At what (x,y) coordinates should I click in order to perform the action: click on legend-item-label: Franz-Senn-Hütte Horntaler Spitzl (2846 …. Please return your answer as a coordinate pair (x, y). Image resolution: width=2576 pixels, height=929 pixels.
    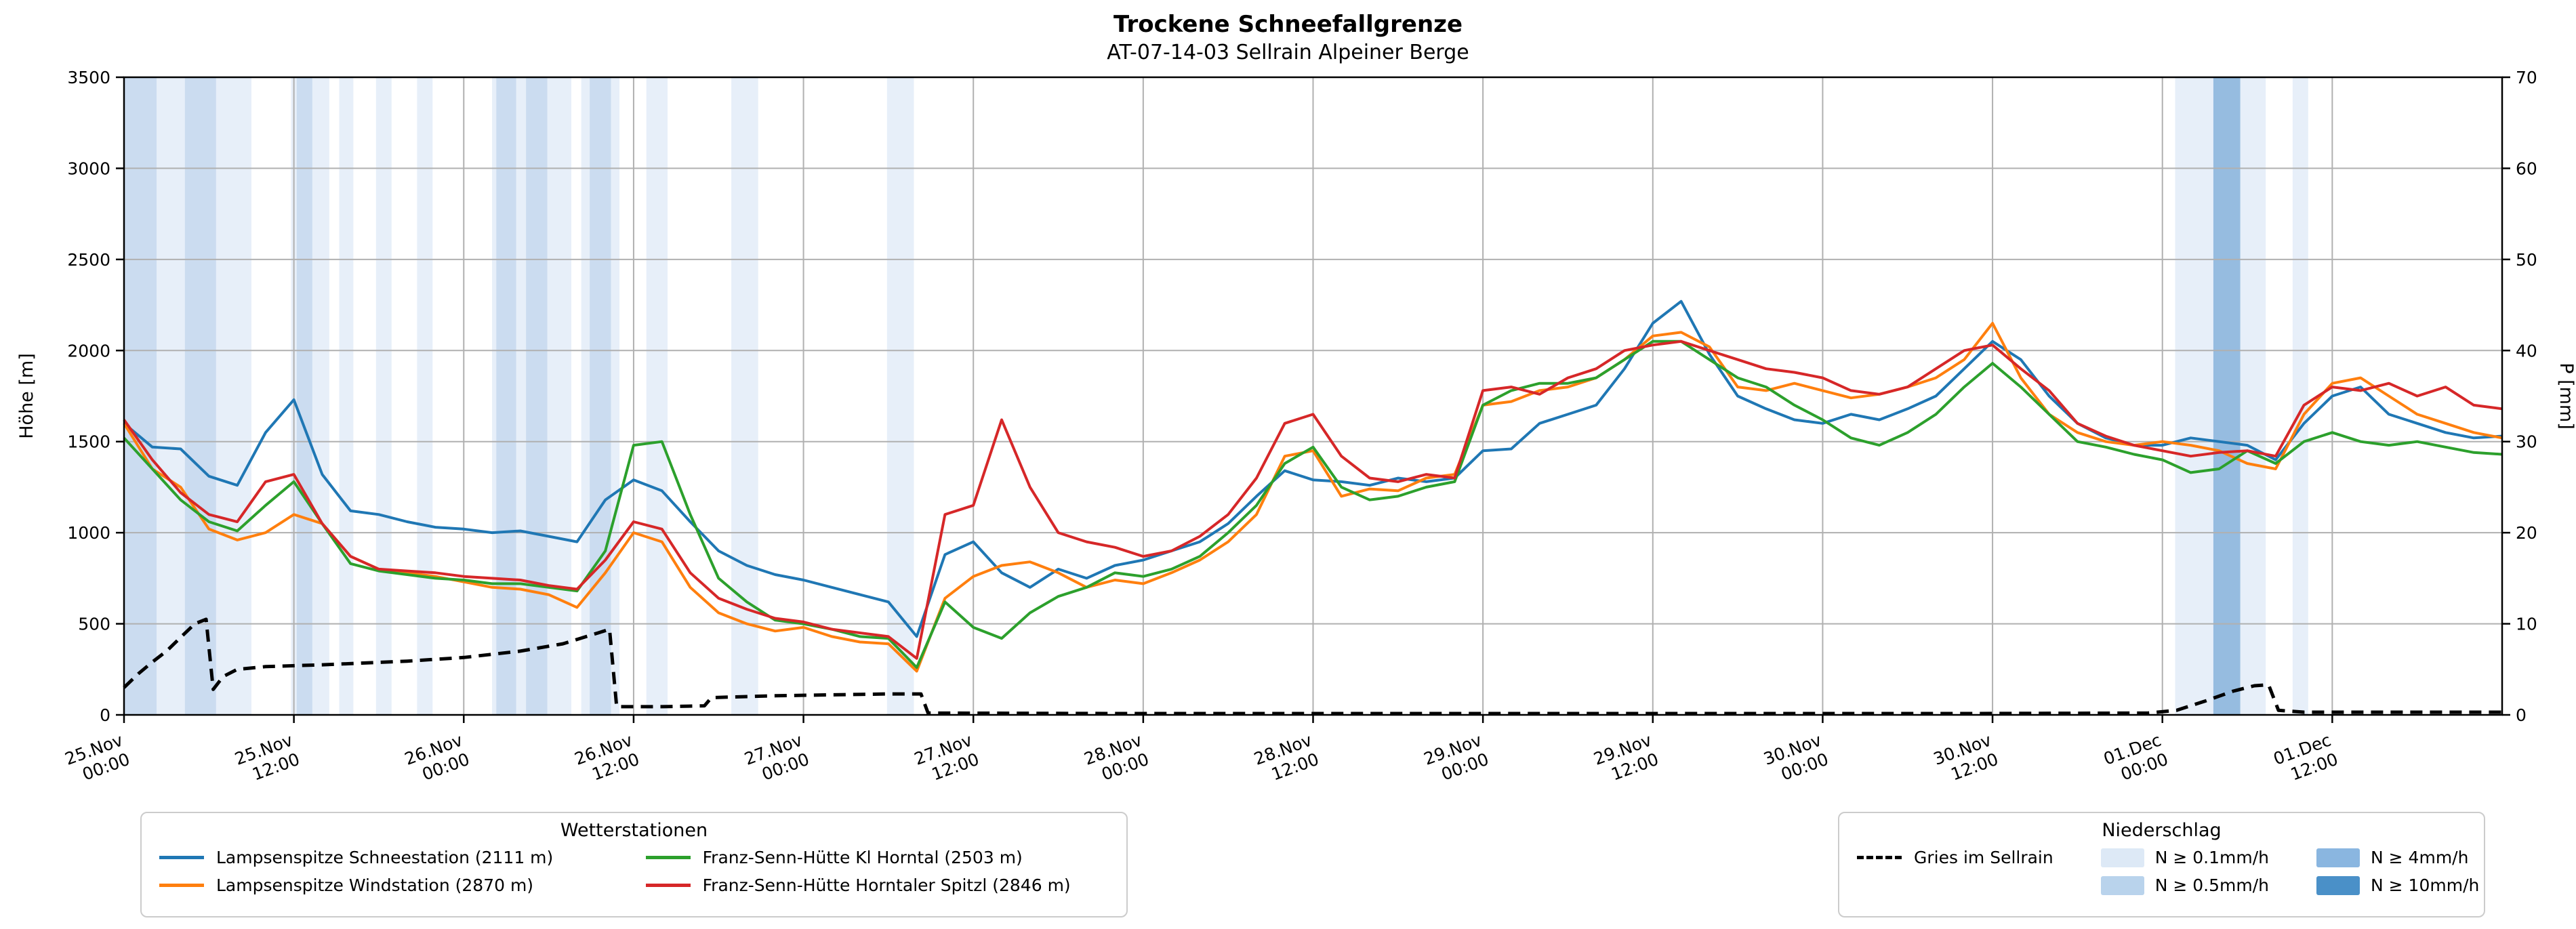
    Looking at the image, I should click on (887, 885).